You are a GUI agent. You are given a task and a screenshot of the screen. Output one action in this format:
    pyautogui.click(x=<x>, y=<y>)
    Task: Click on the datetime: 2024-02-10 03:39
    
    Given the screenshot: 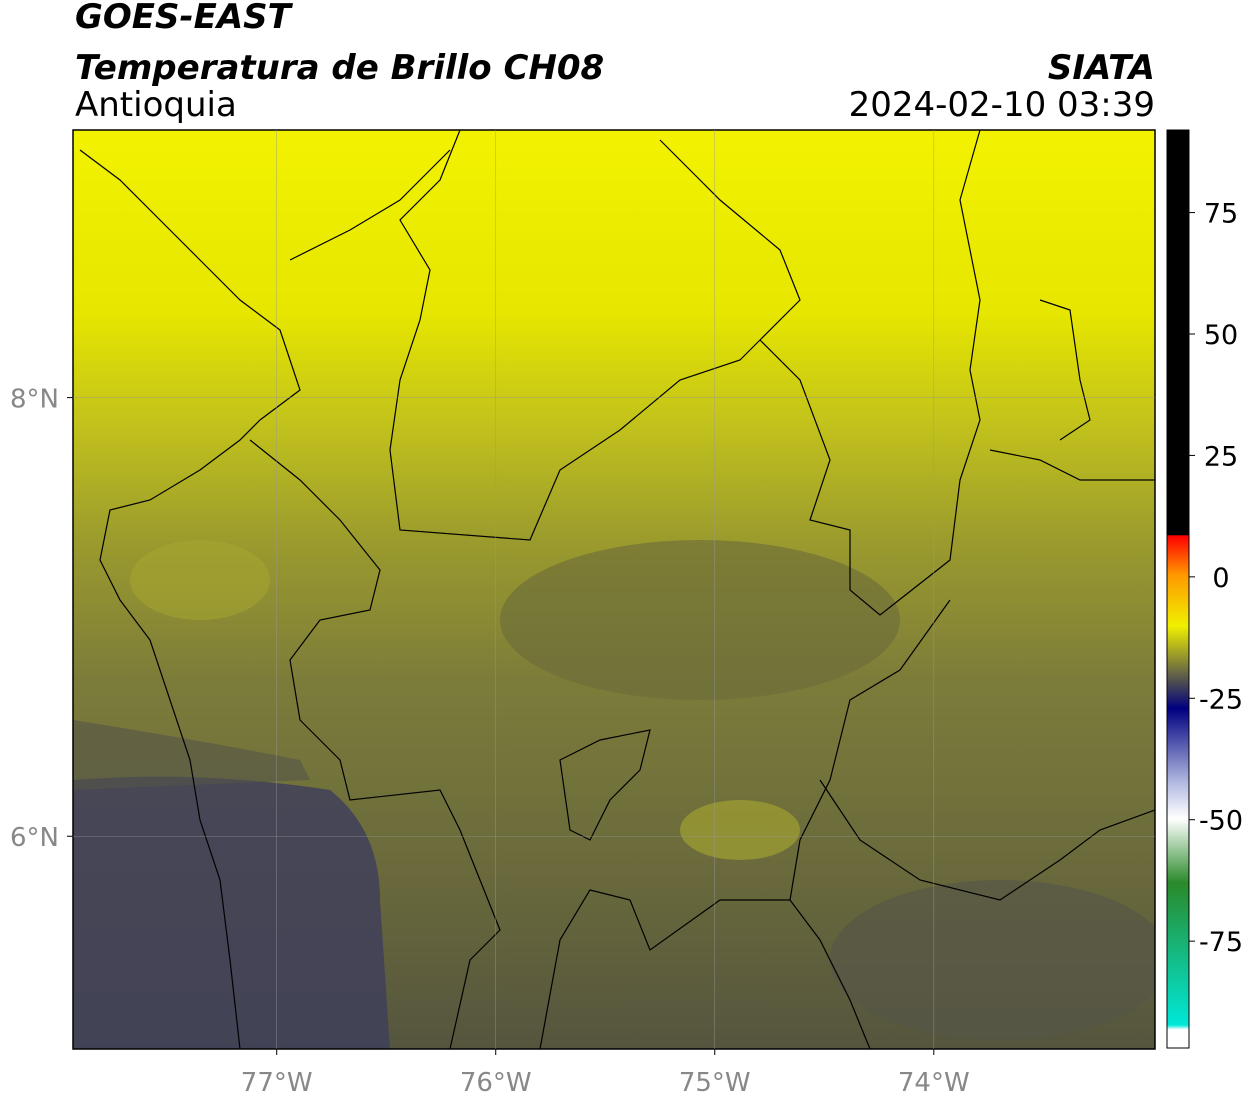 What is the action you would take?
    pyautogui.click(x=1002, y=105)
    